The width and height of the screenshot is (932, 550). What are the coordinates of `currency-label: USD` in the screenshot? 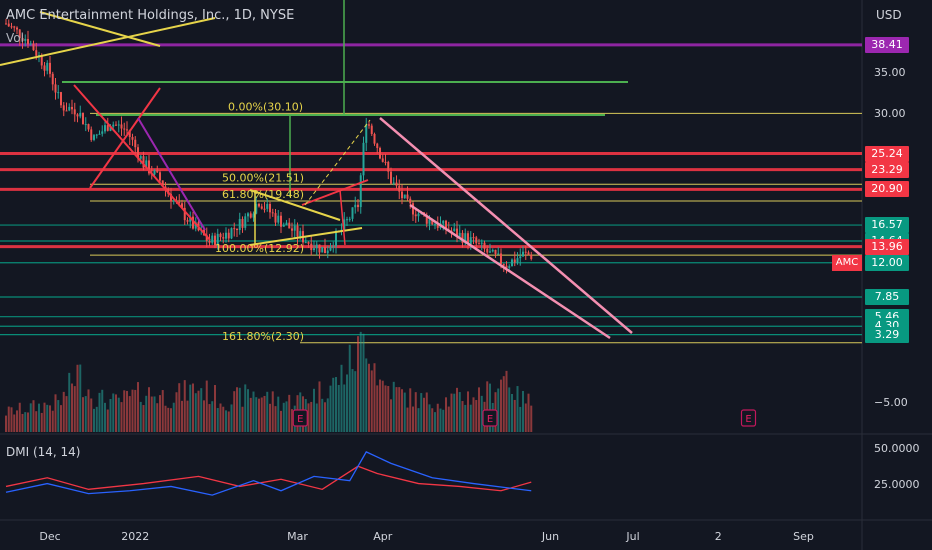 It's located at (889, 15).